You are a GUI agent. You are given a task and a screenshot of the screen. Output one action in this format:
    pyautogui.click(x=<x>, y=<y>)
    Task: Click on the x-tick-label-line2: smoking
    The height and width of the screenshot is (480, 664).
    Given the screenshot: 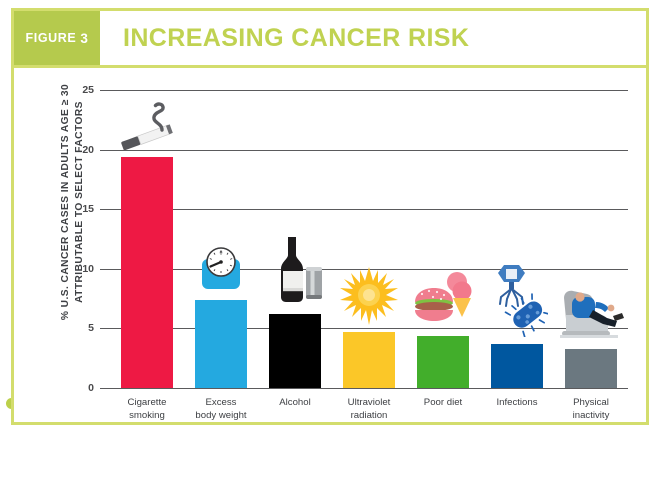 What is the action you would take?
    pyautogui.click(x=147, y=415)
    